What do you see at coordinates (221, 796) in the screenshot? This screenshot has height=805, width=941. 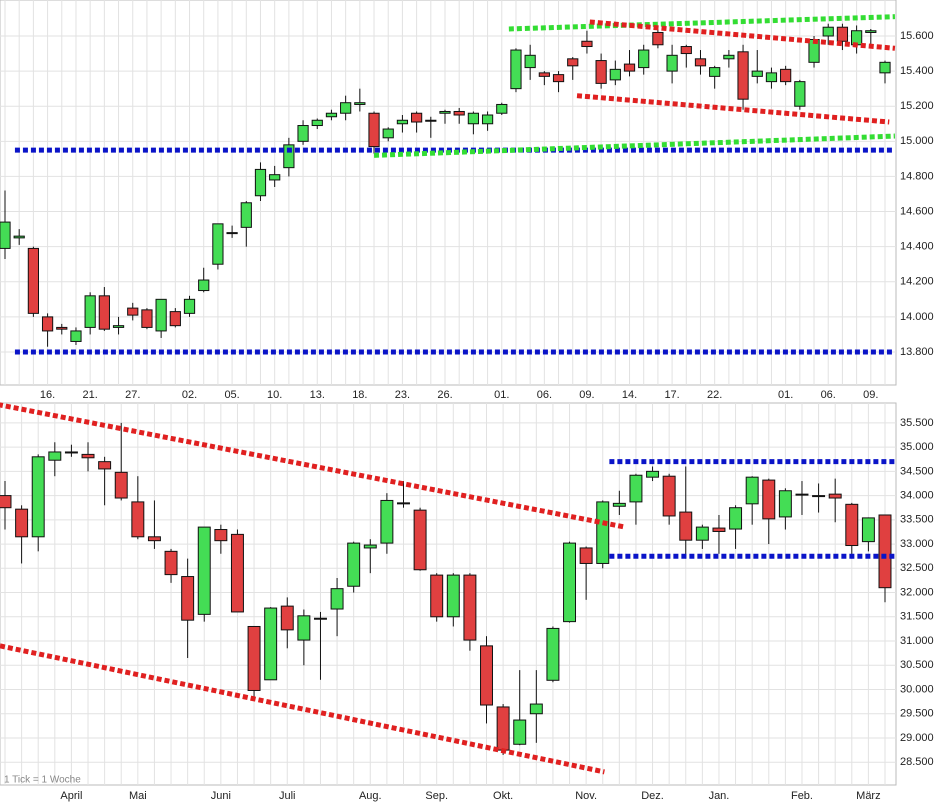 I see `x-tick-label: Juni` at bounding box center [221, 796].